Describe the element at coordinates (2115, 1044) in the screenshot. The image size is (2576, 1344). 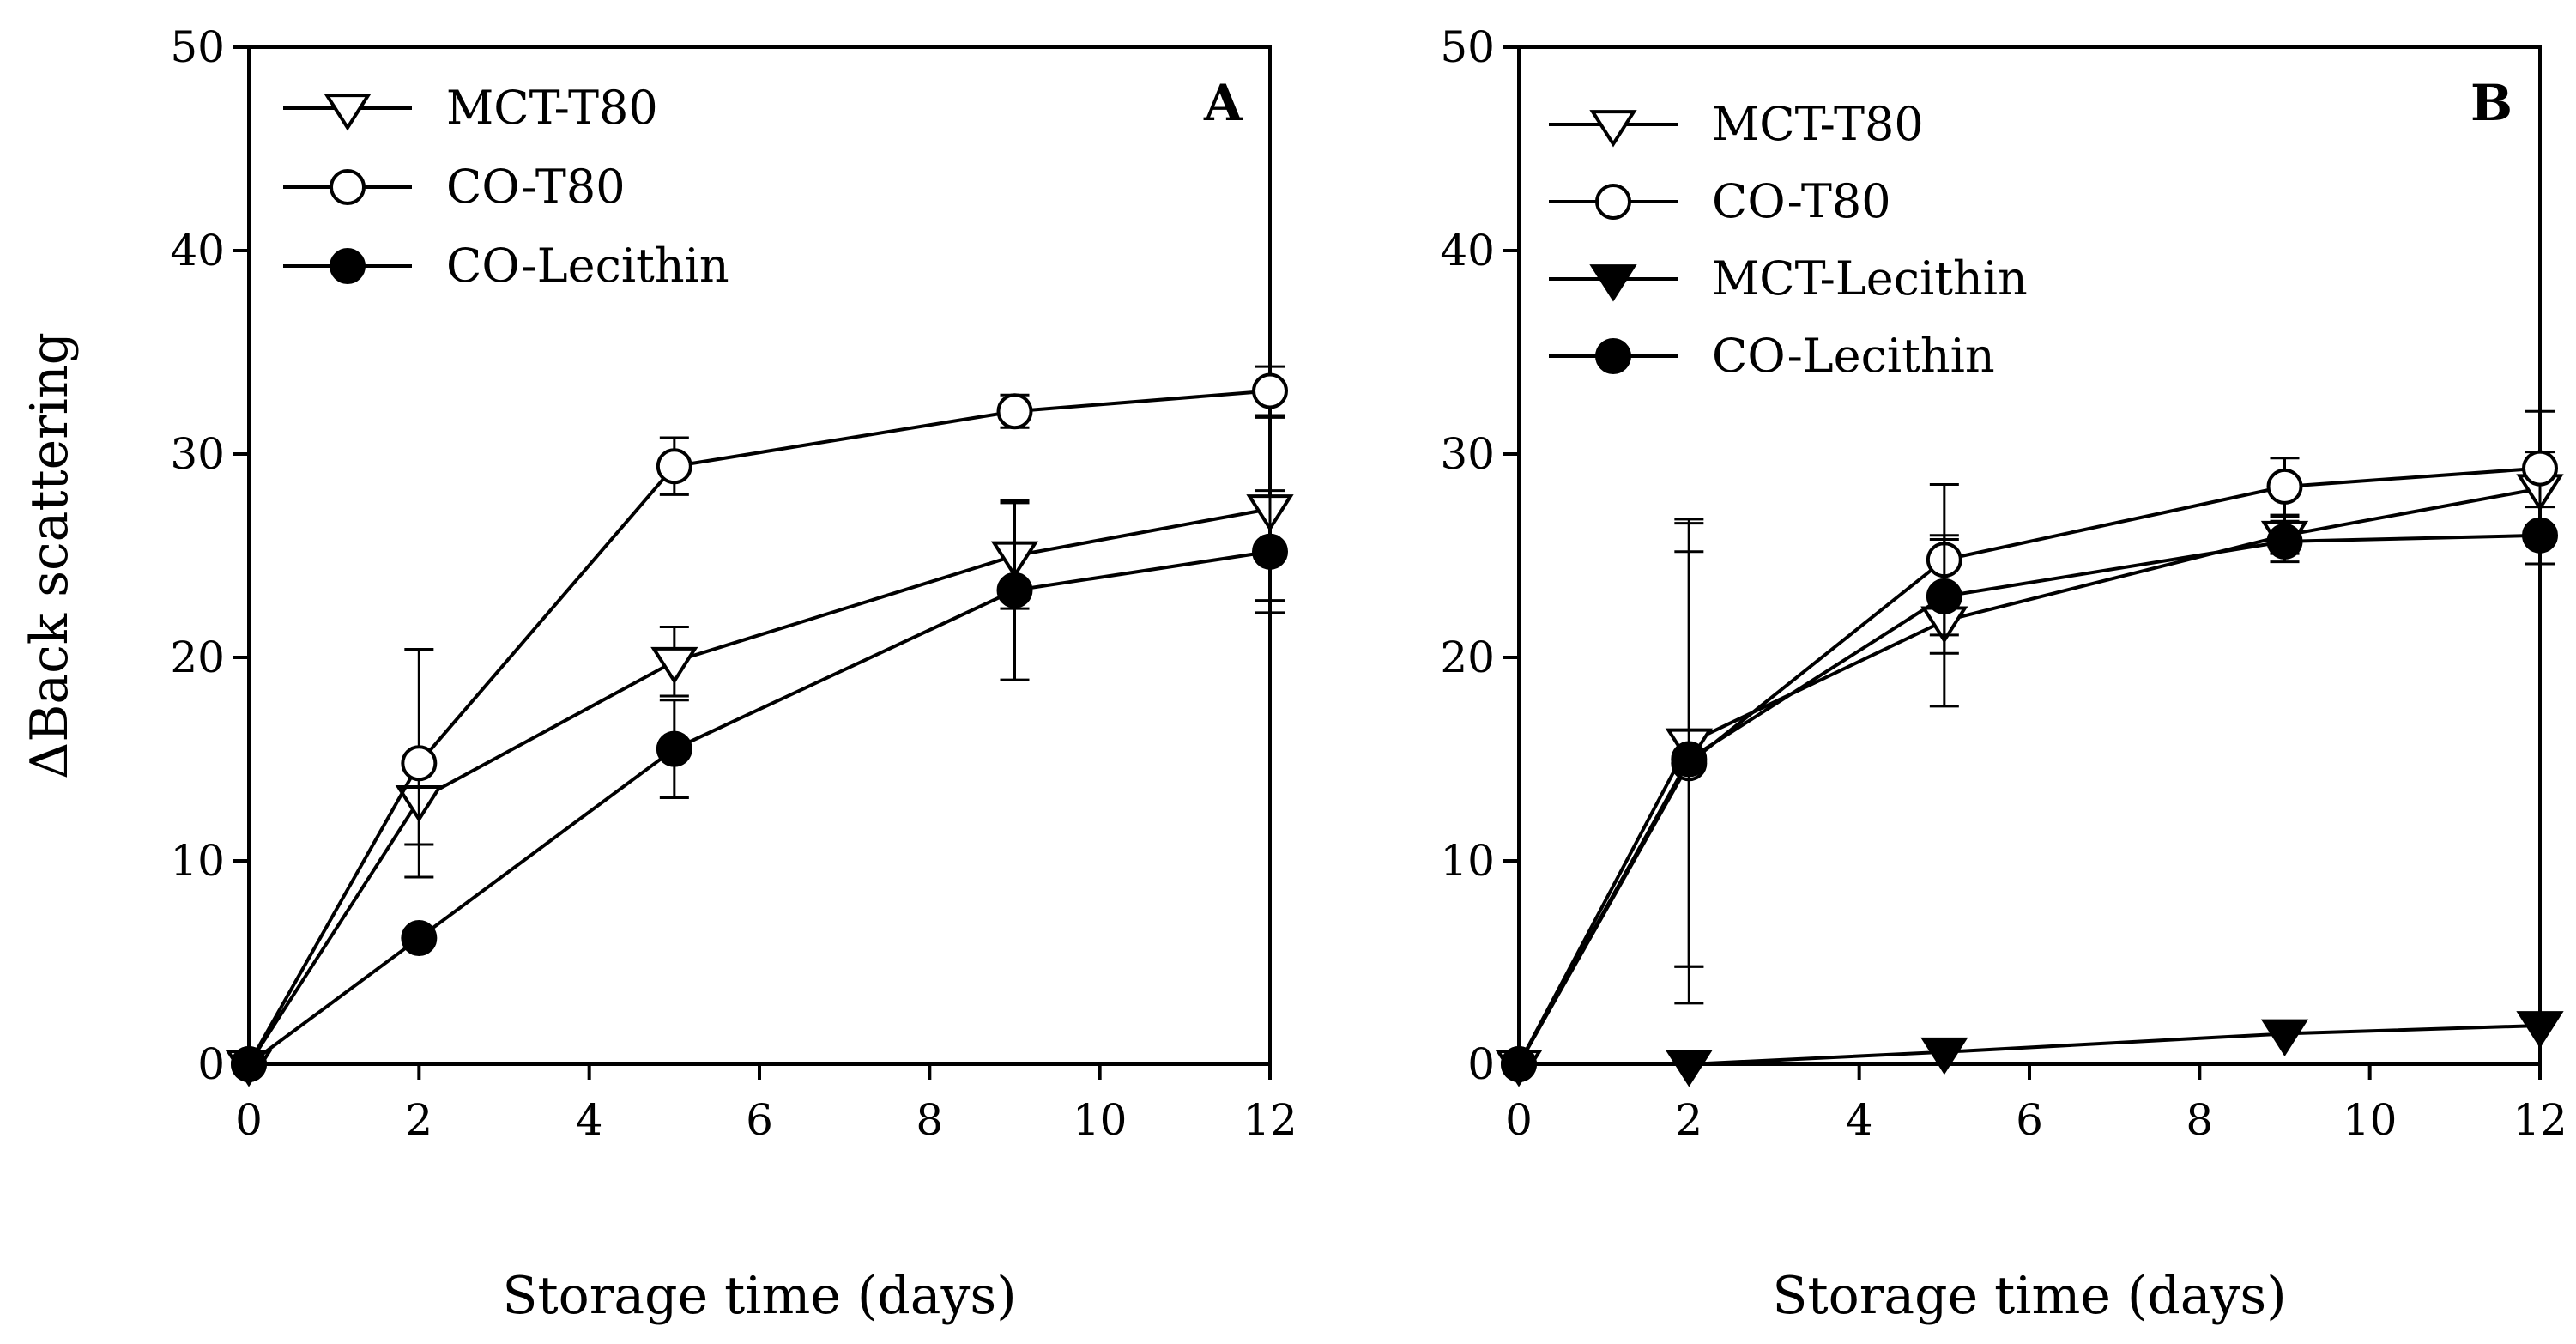
I see `series-line` at that location.